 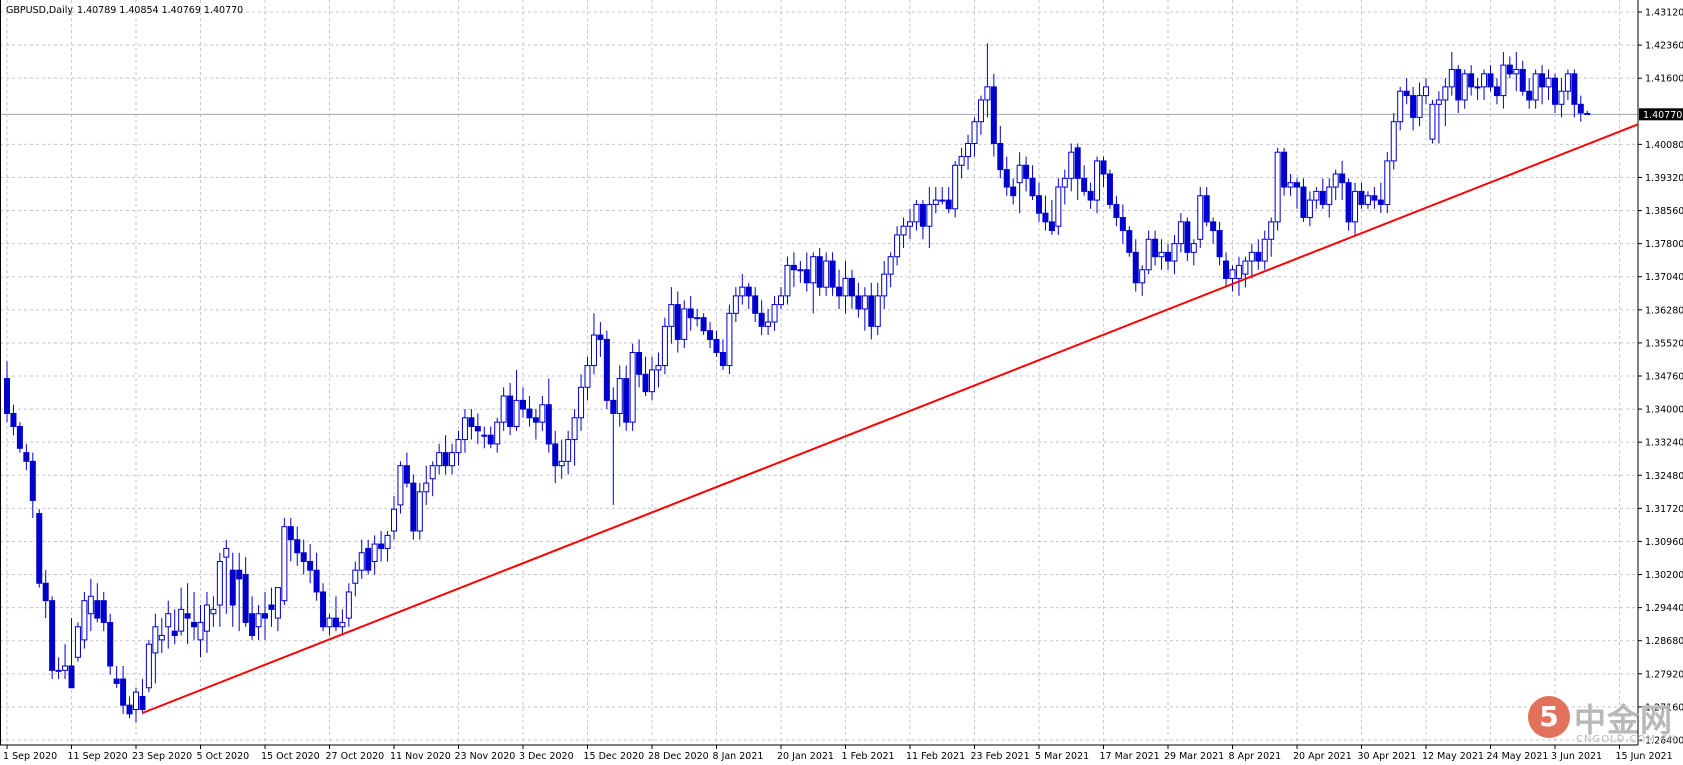 What do you see at coordinates (1664, 608) in the screenshot?
I see `y-tick-label: 1.29440` at bounding box center [1664, 608].